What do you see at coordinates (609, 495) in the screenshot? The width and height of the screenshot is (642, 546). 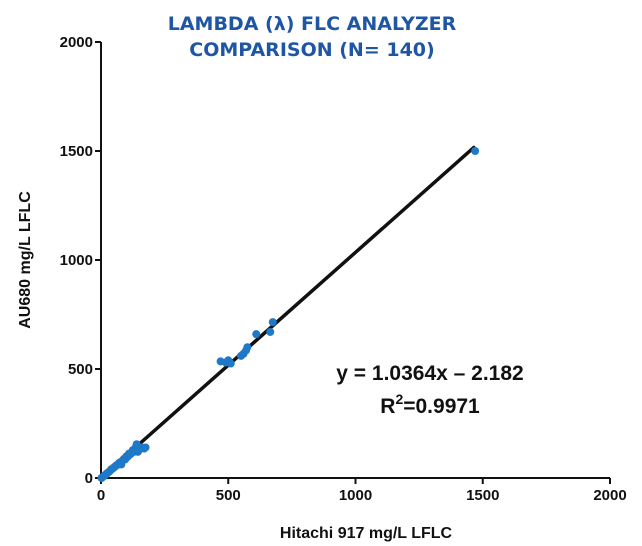 I see `x-tick-label: 2000` at bounding box center [609, 495].